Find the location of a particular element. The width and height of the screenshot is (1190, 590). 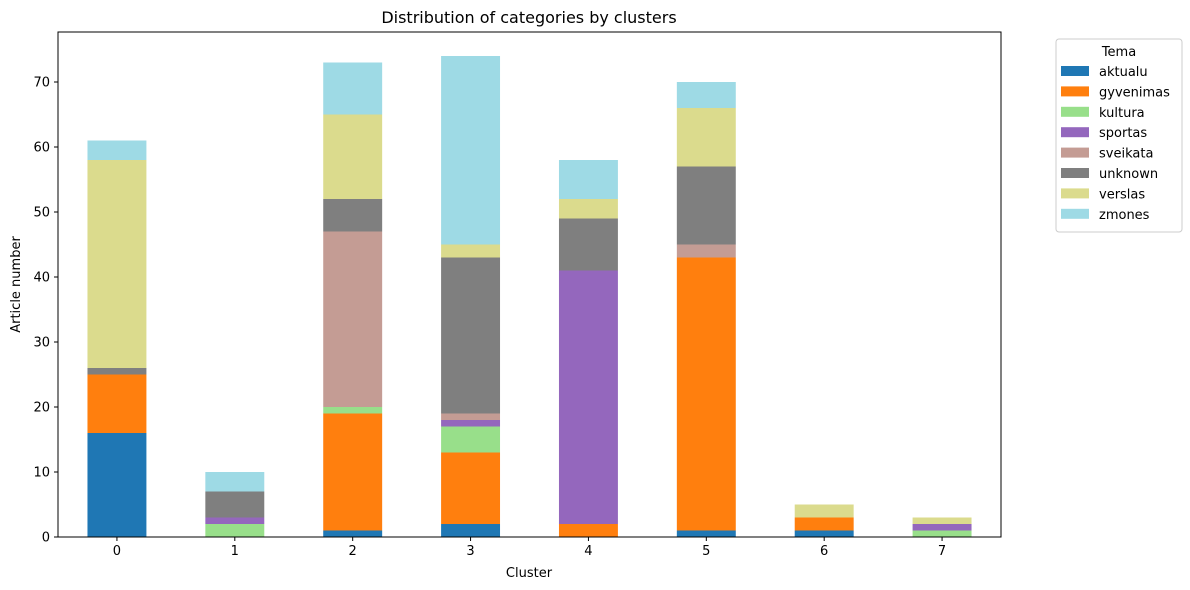

x-tick-label: 1 is located at coordinates (235, 551).